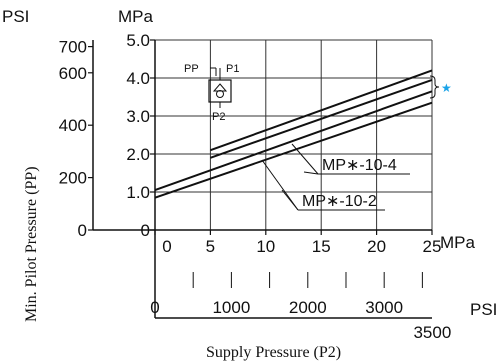 The height and width of the screenshot is (362, 502). I want to click on y-mpa-unit-label: MPa, so click(136, 16).